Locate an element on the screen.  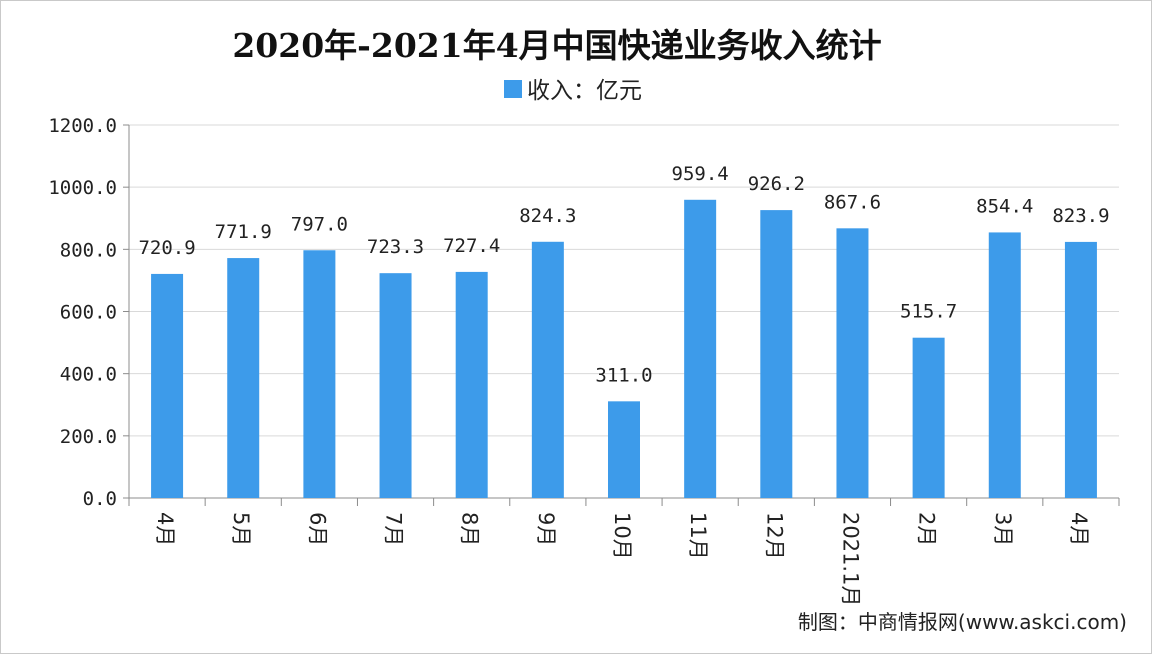
y-tick-label: 200.0 is located at coordinates (88, 437).